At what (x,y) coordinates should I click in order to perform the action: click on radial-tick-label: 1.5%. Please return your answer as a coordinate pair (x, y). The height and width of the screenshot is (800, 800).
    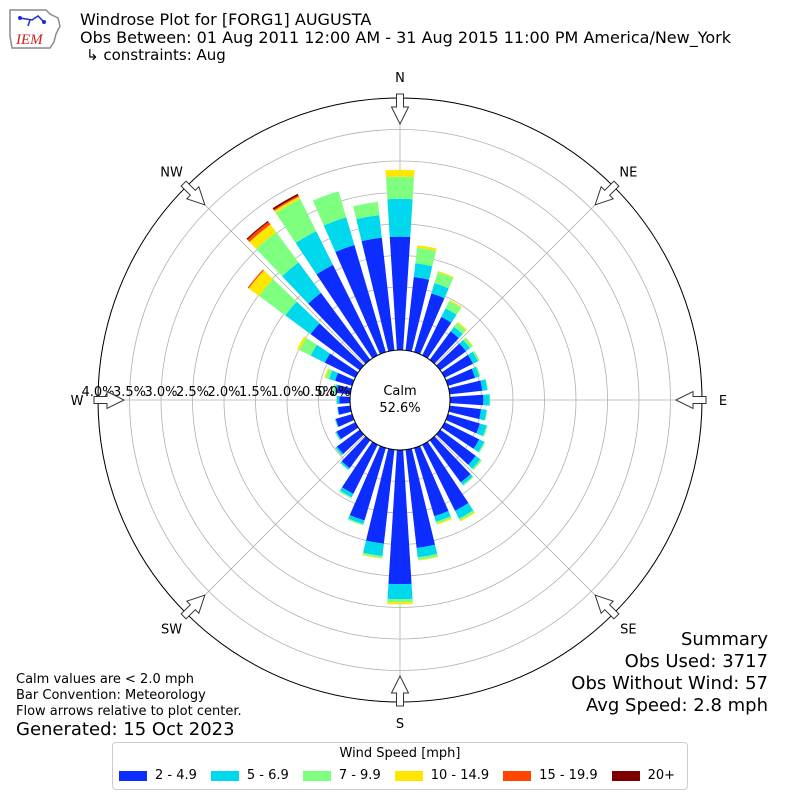
    Looking at the image, I should click on (255, 392).